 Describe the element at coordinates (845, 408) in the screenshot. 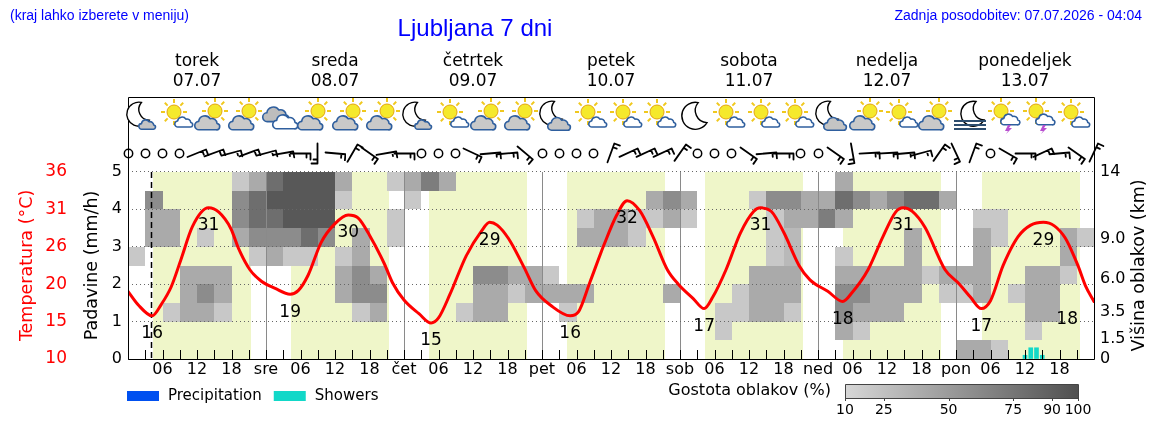

I see `color-bar-label: 10` at that location.